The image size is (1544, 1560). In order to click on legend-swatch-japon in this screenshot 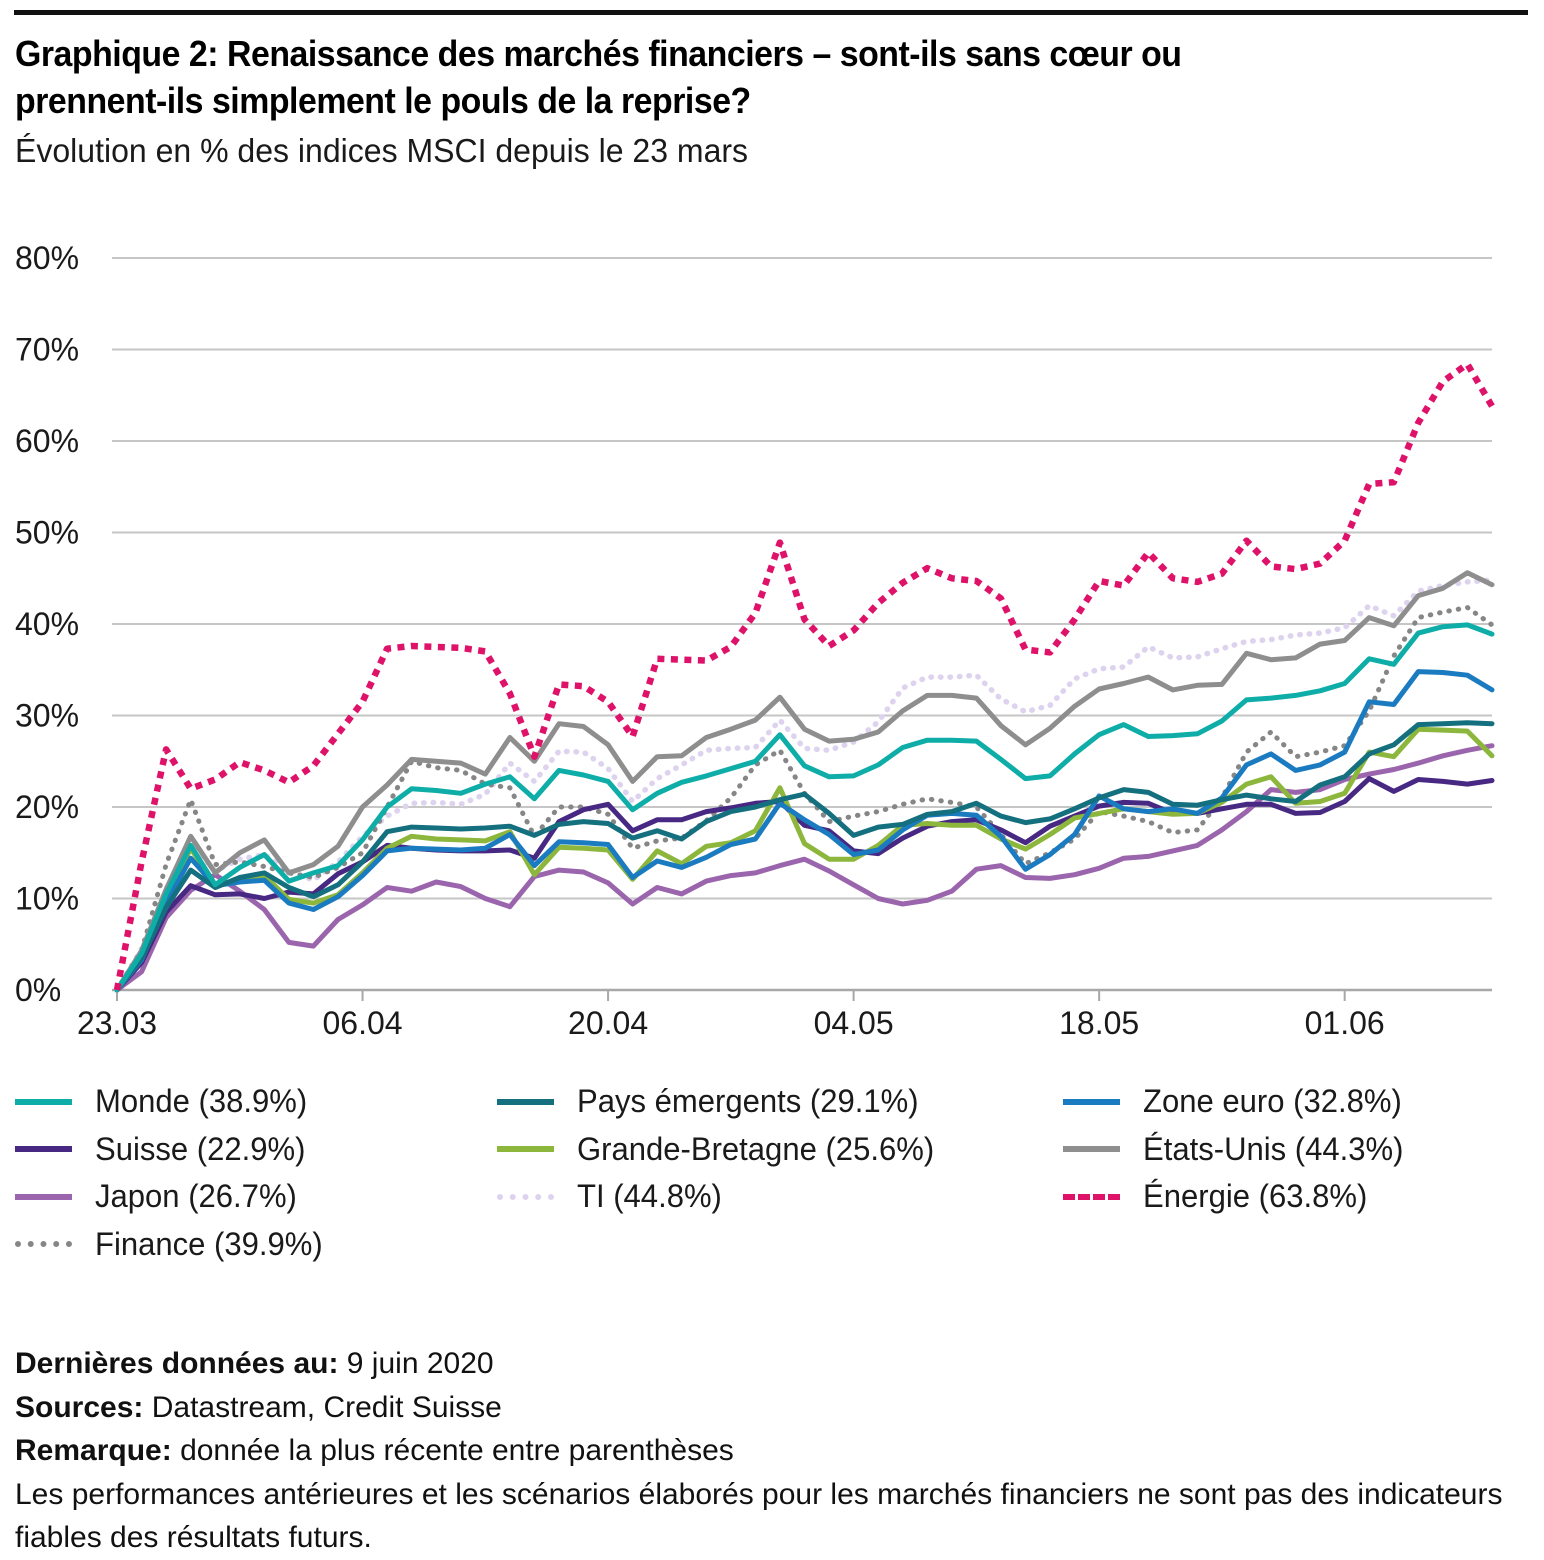, I will do `click(43, 1196)`.